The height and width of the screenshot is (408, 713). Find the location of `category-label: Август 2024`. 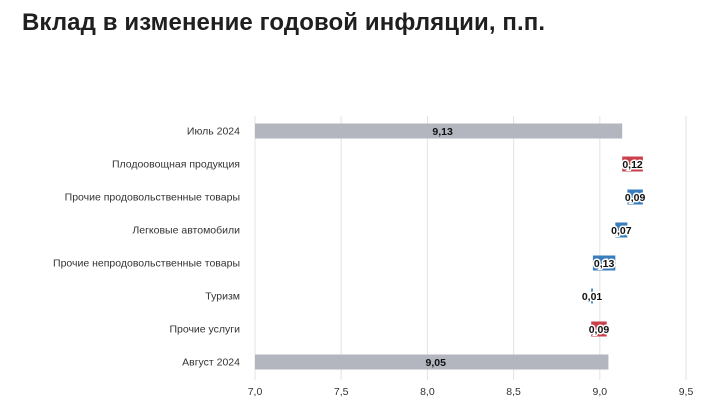

category-label: Август 2024 is located at coordinates (211, 363).